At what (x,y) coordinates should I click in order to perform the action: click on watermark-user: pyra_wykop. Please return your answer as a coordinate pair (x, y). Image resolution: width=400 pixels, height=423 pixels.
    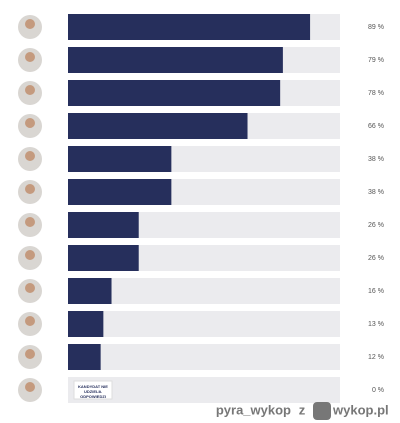
    Looking at the image, I should click on (253, 409).